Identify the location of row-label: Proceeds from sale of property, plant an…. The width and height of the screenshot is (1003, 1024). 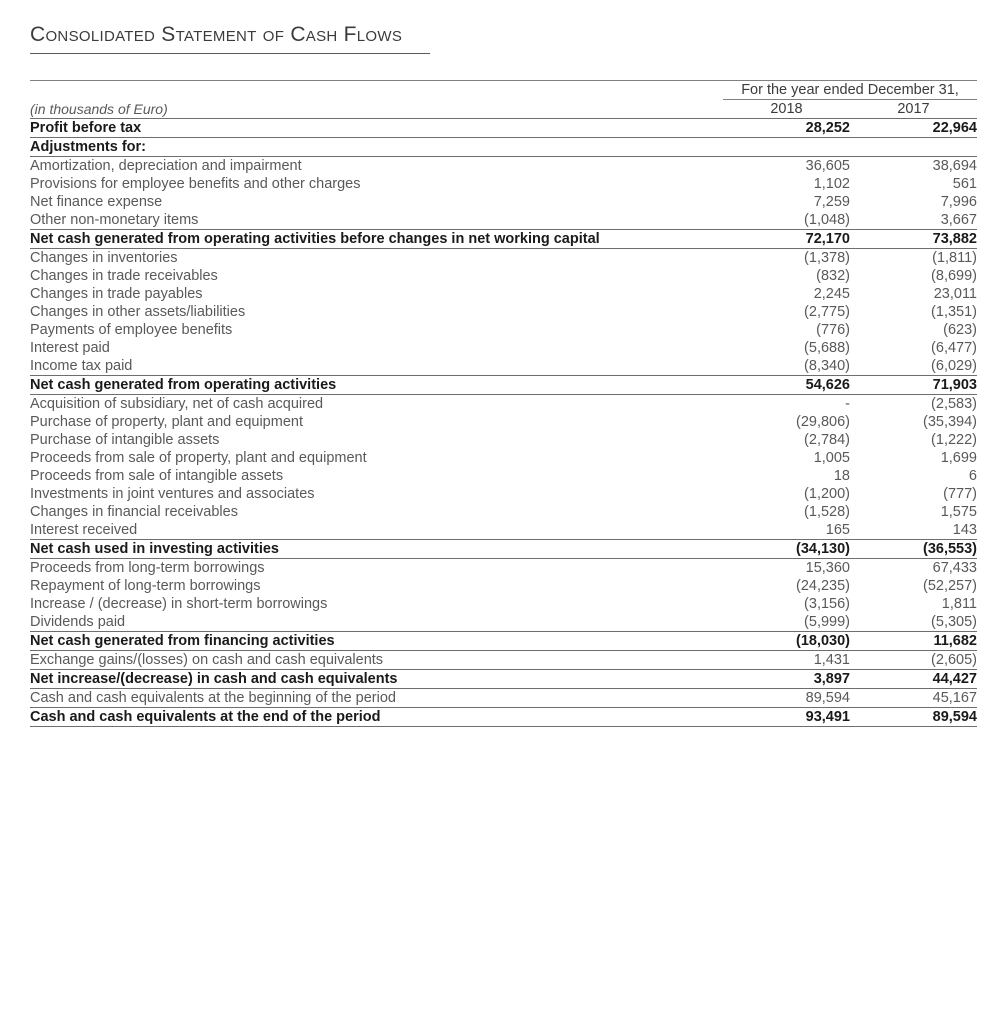
(198, 458).